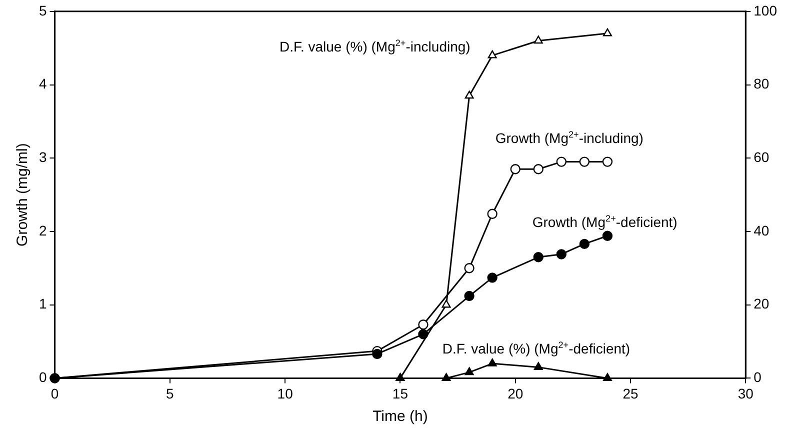  Describe the element at coordinates (170, 393) in the screenshot. I see `x-tick-label: 5` at that location.